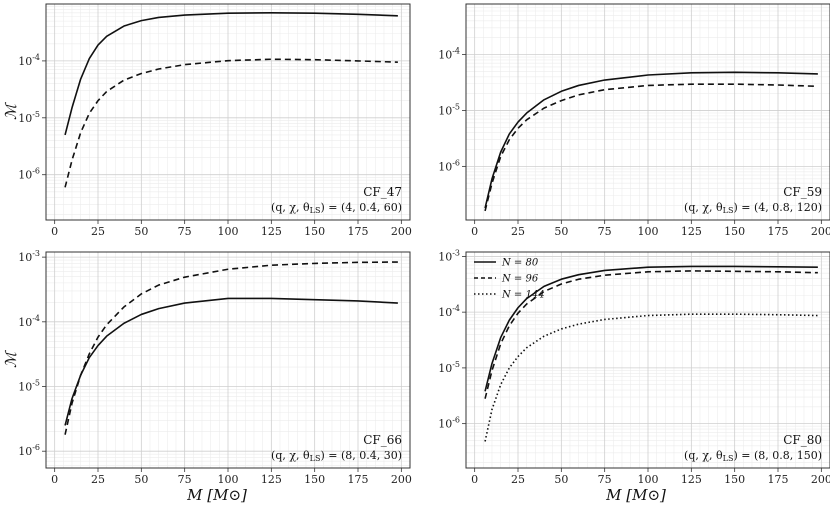  What do you see at coordinates (753, 456) in the screenshot?
I see `panel-params: (q, χ, θLS) = (8, 0.8, 150)` at bounding box center [753, 456].